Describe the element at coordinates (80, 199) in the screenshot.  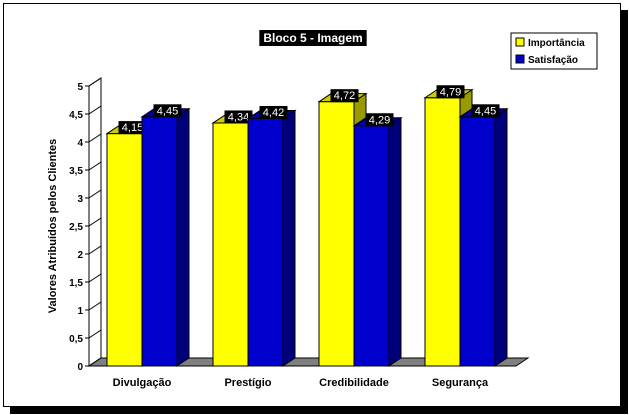
I see `y-tick-label: 3` at that location.